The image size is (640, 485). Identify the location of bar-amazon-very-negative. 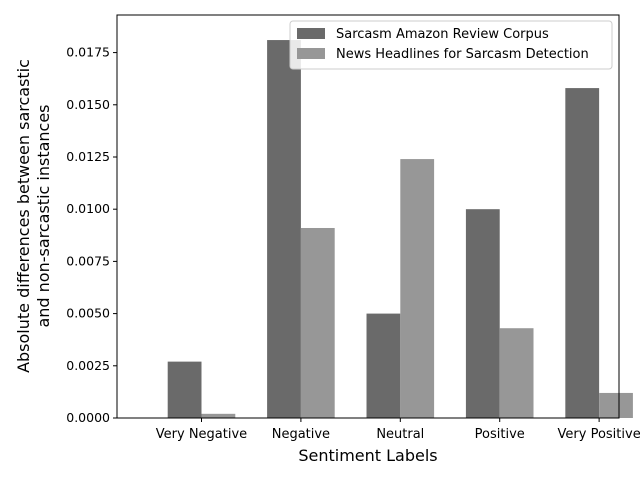
(184, 389).